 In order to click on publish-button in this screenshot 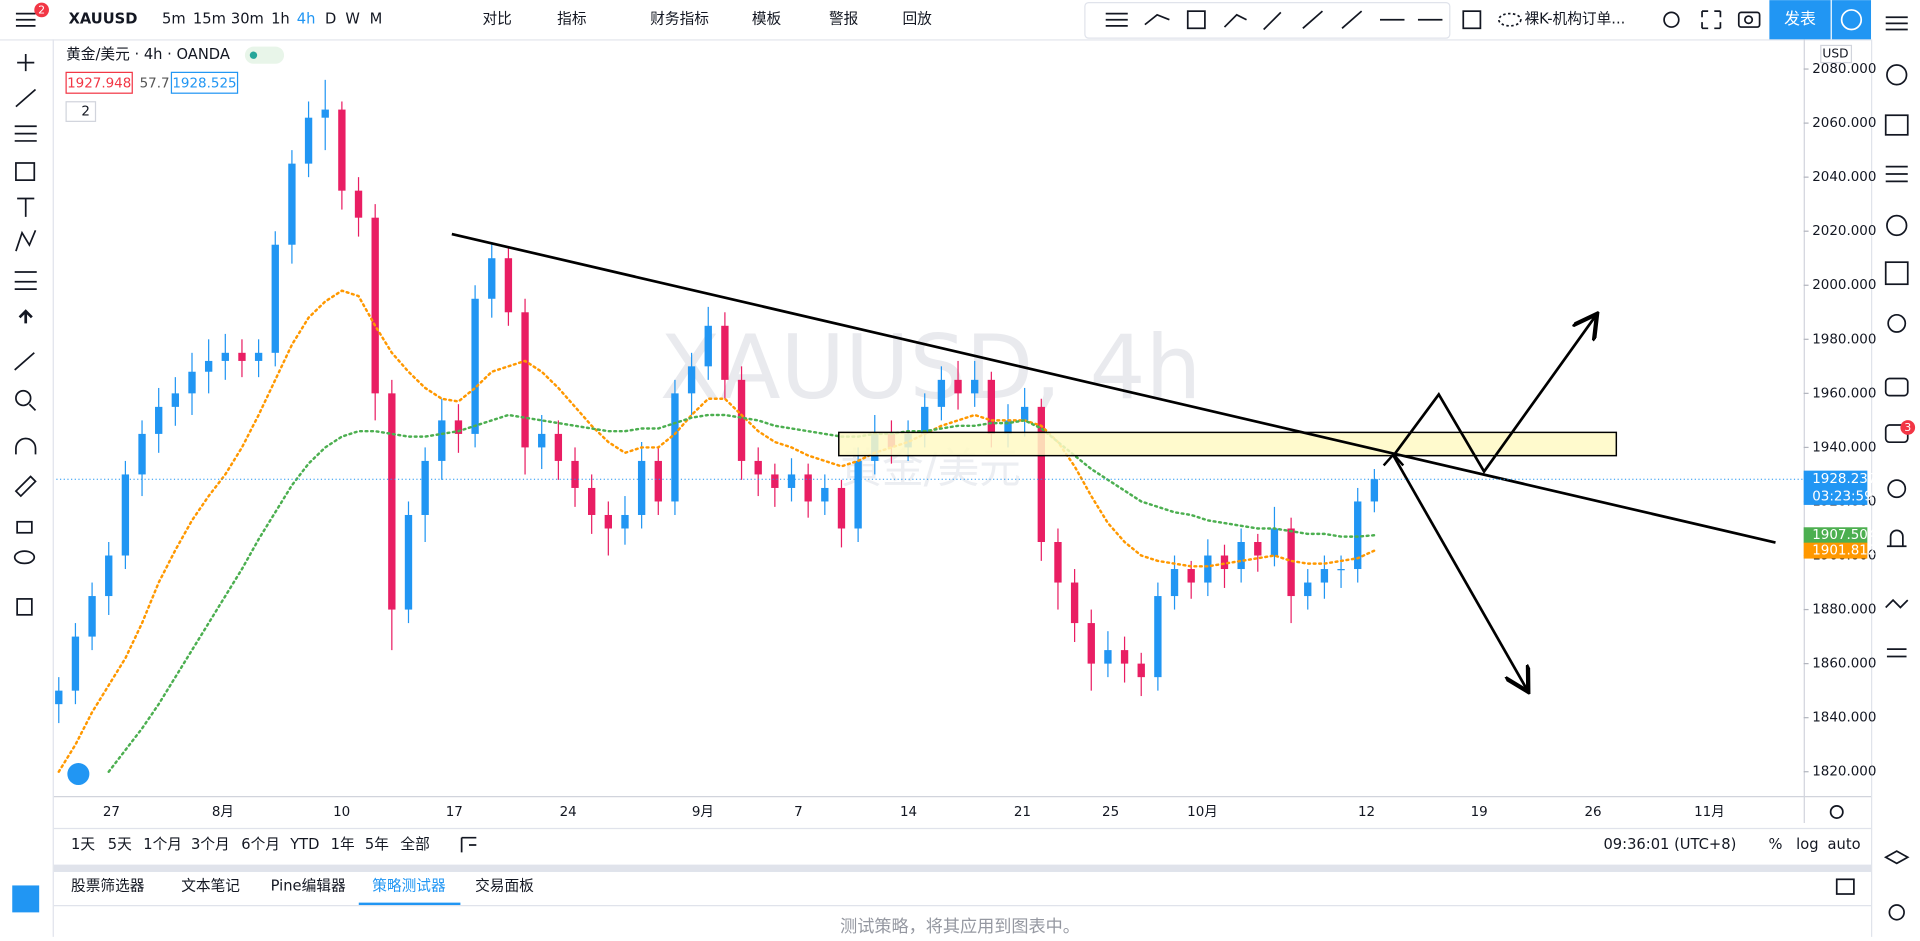, I will do `click(1800, 20)`.